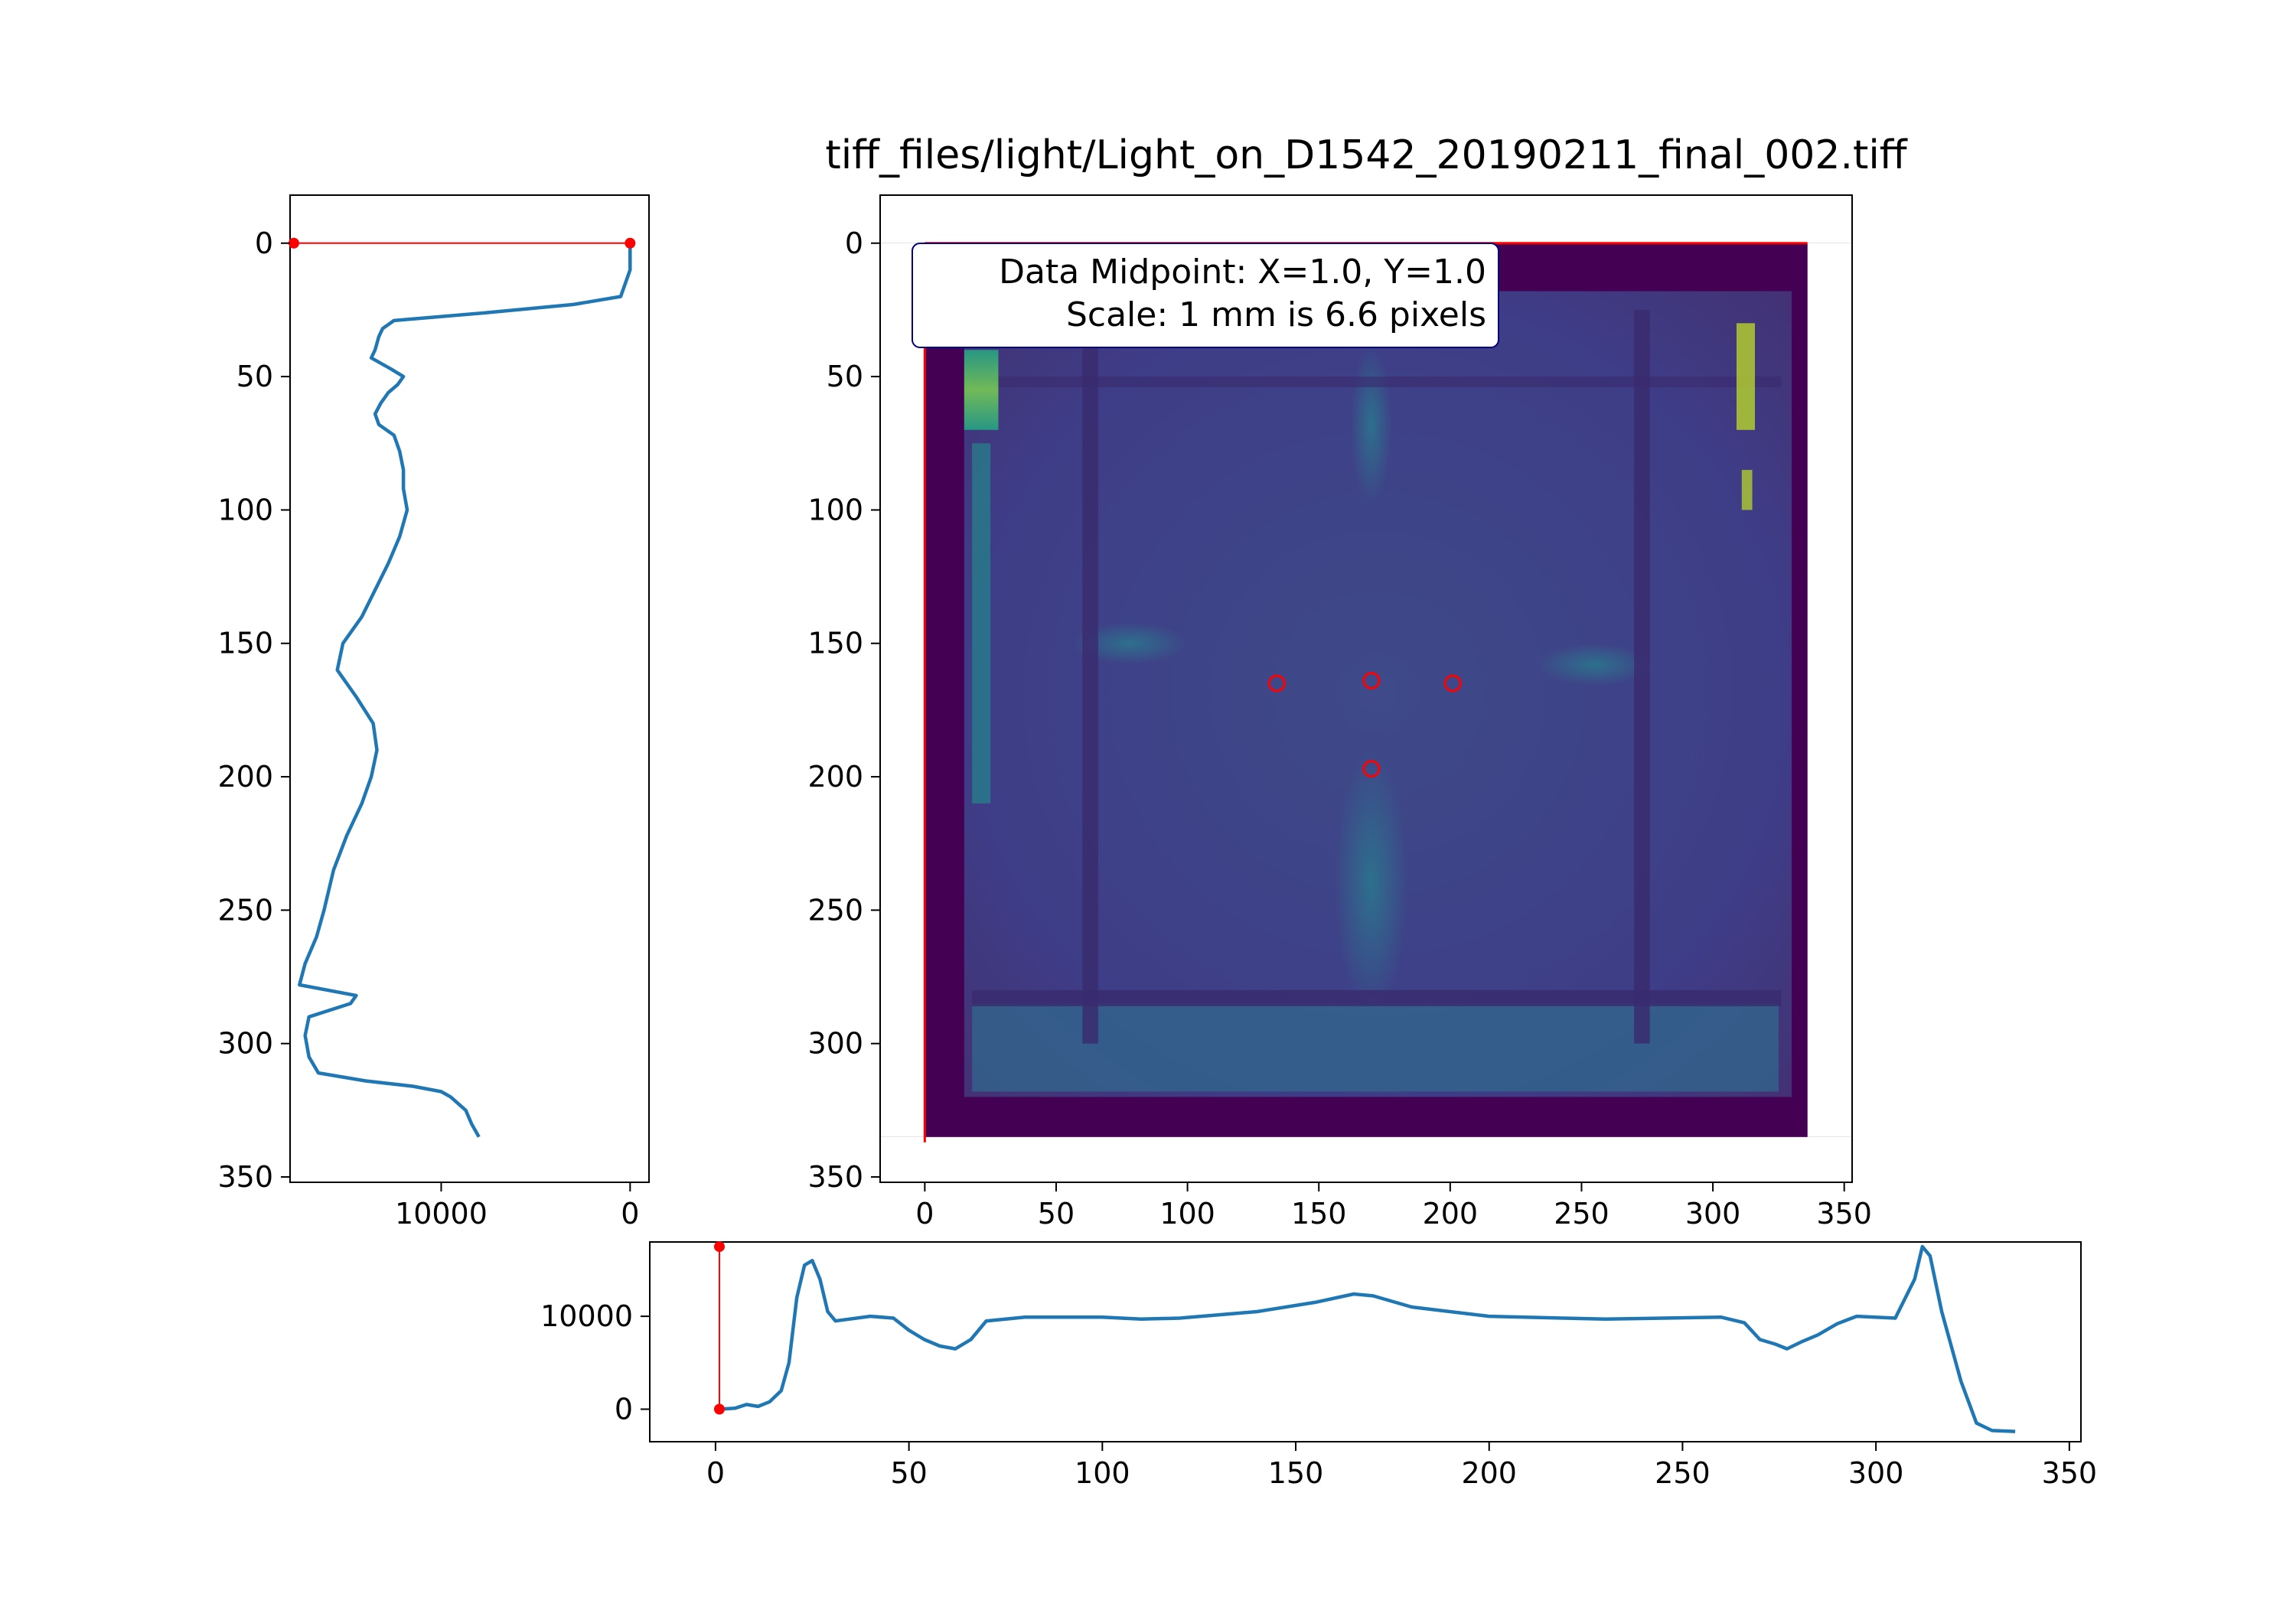 This screenshot has width=2296, height=1607. I want to click on horizontal-profile-y-tick-label: 0, so click(624, 1409).